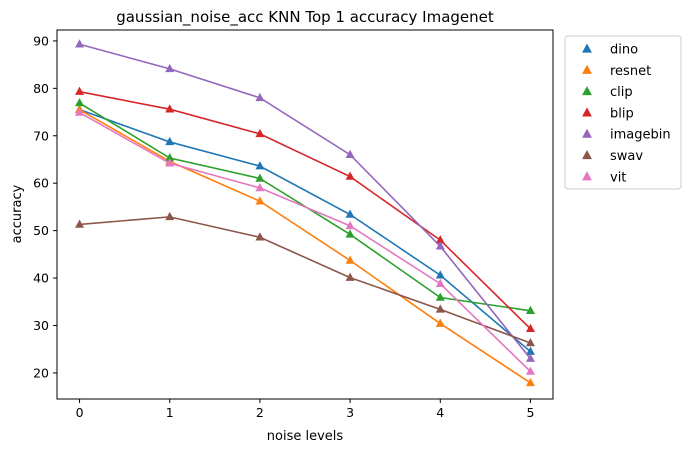  I want to click on legend-label-vit: vit, so click(618, 177).